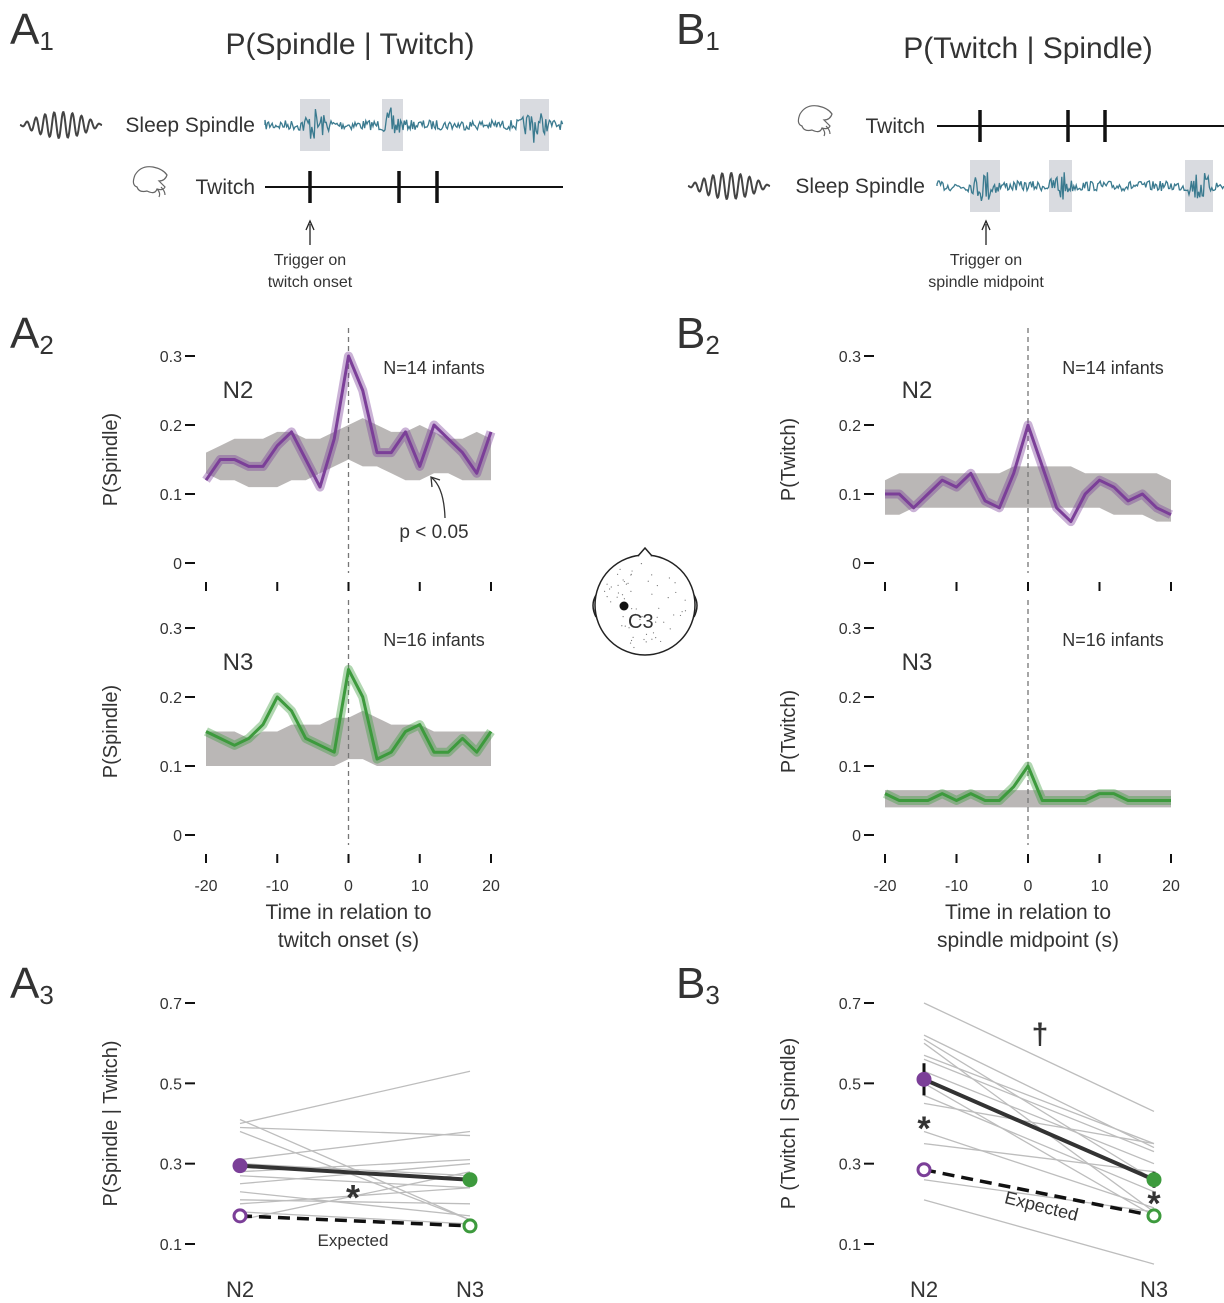 This screenshot has width=1224, height=1303. Describe the element at coordinates (150, 182) in the screenshot. I see `paw-icon` at that location.